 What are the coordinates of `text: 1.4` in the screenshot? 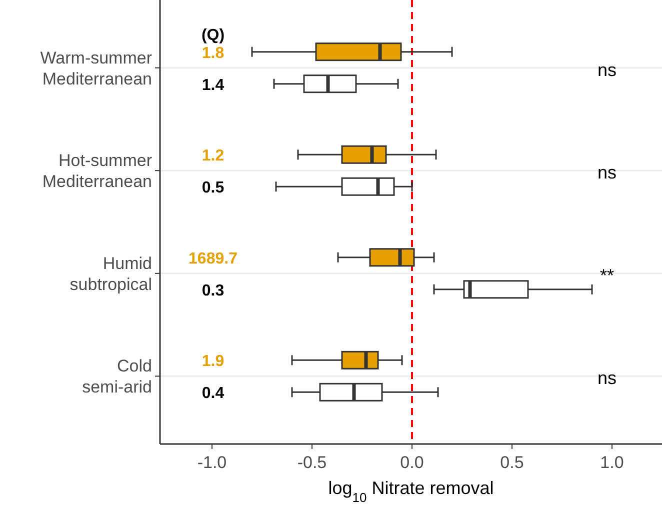 It's located at (213, 85).